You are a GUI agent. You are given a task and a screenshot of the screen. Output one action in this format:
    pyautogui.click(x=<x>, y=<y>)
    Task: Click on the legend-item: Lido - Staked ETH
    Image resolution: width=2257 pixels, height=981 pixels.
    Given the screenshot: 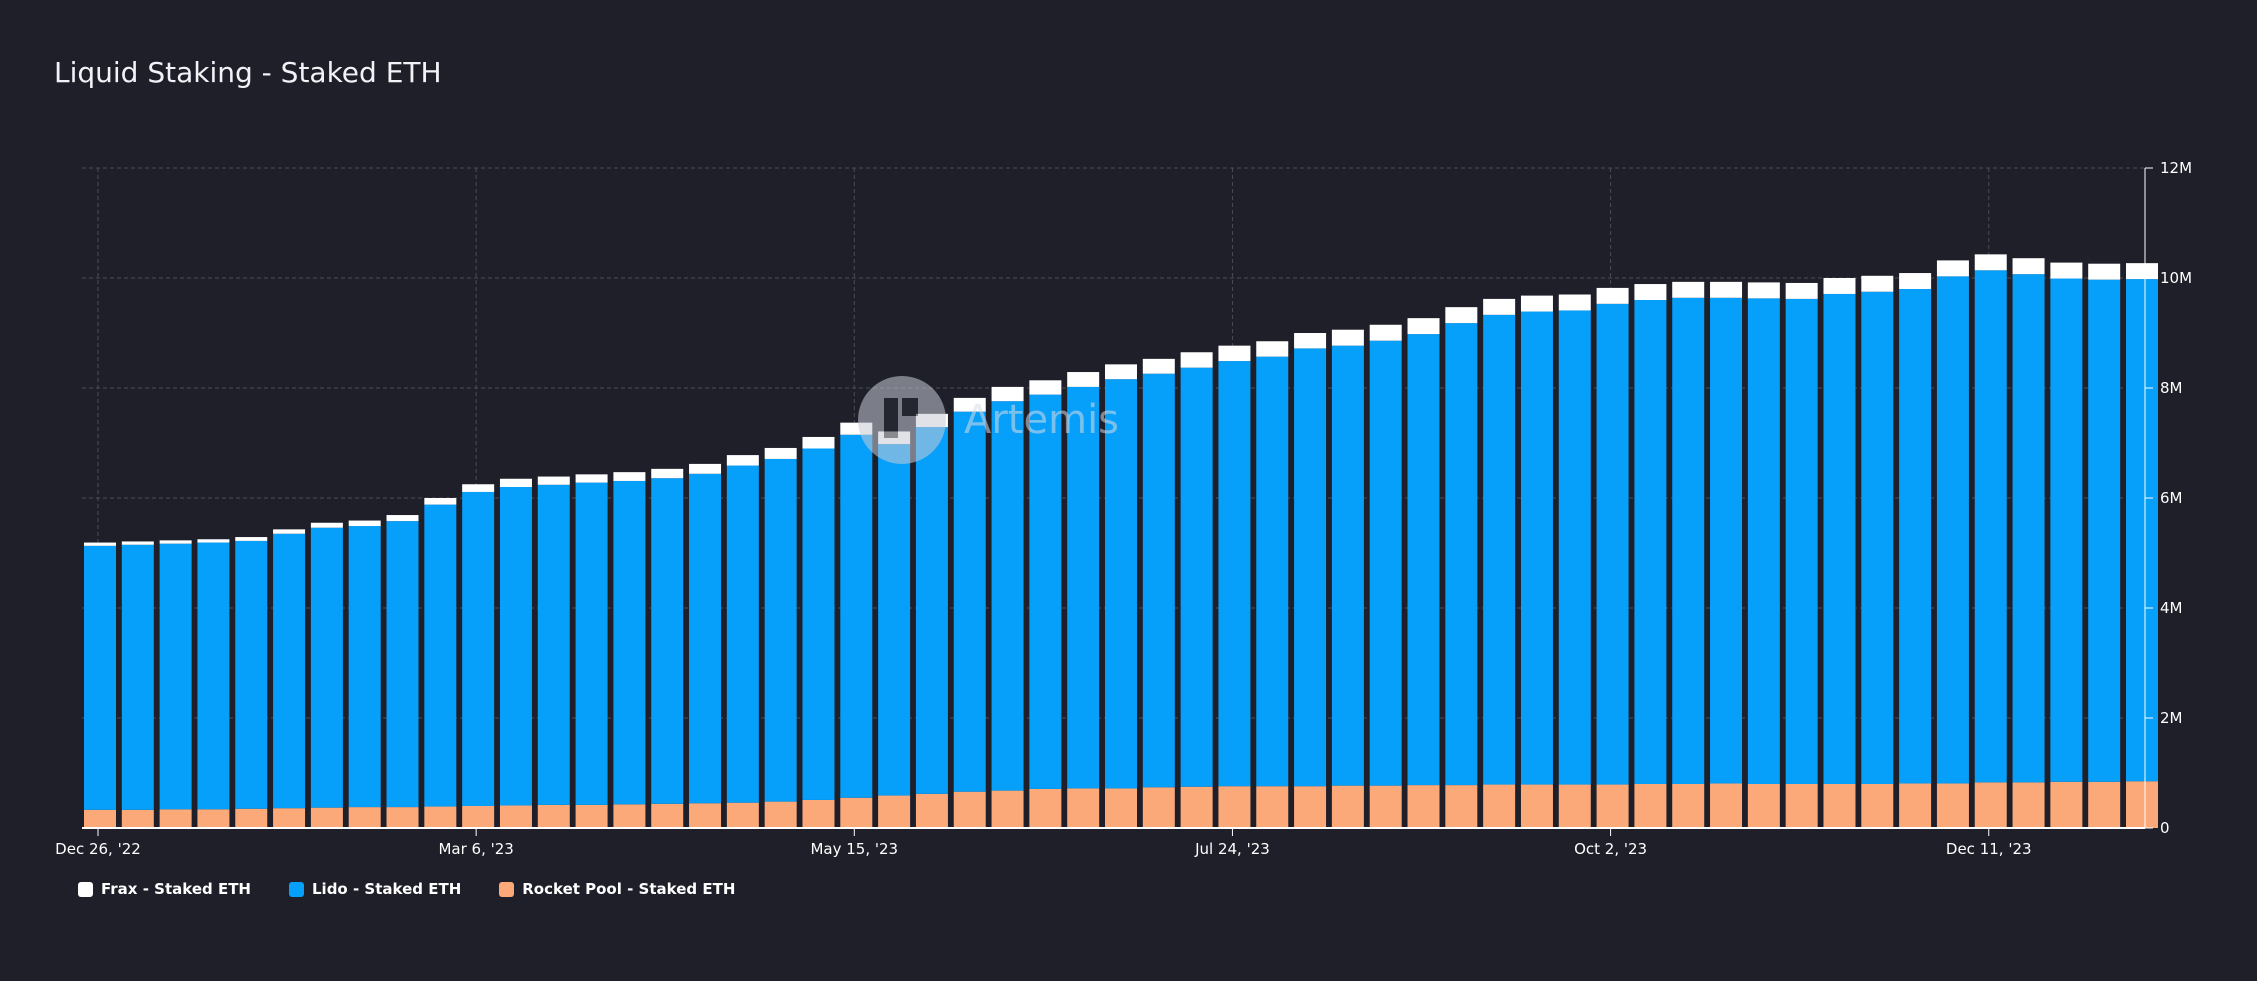 What is the action you would take?
    pyautogui.click(x=375, y=889)
    